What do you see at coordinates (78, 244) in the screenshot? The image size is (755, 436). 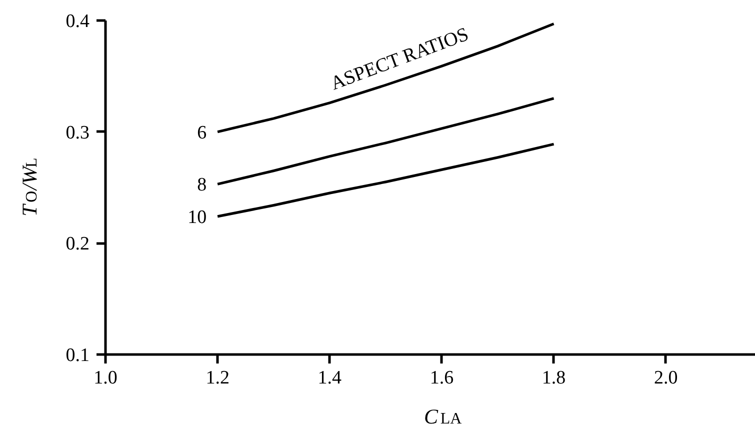 I see `y-tick-label: 0.2` at bounding box center [78, 244].